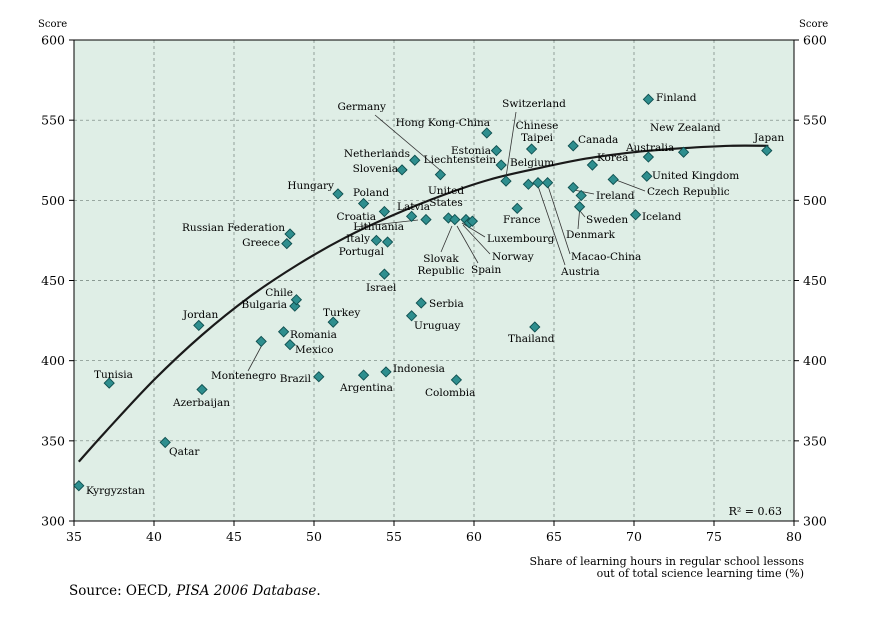  I want to click on data-point-romania, so click(283, 332).